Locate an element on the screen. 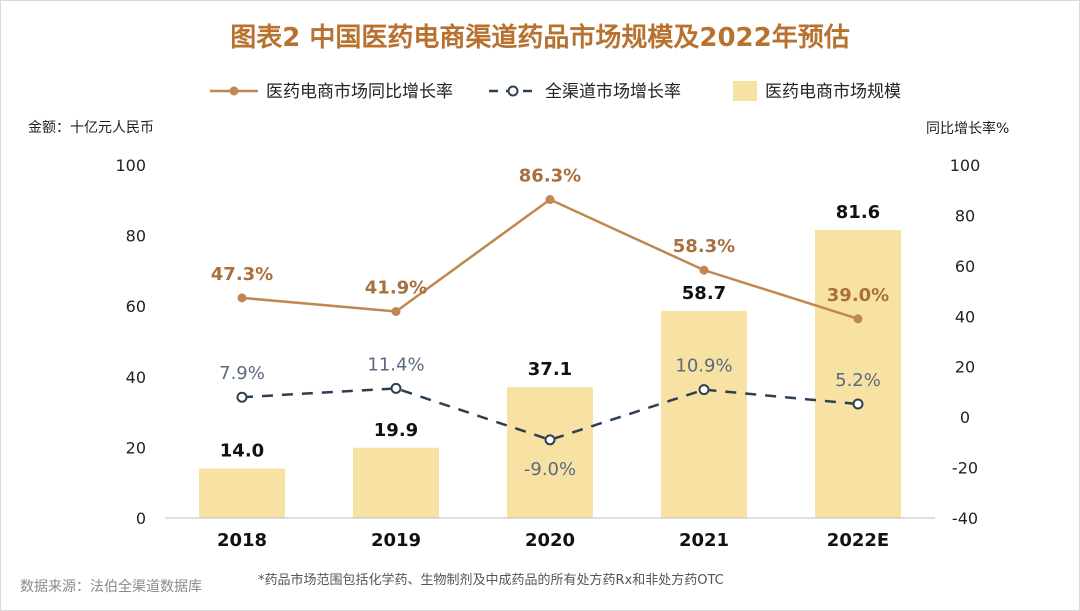 The height and width of the screenshot is (611, 1080). right-tick-label: 20 is located at coordinates (965, 367).